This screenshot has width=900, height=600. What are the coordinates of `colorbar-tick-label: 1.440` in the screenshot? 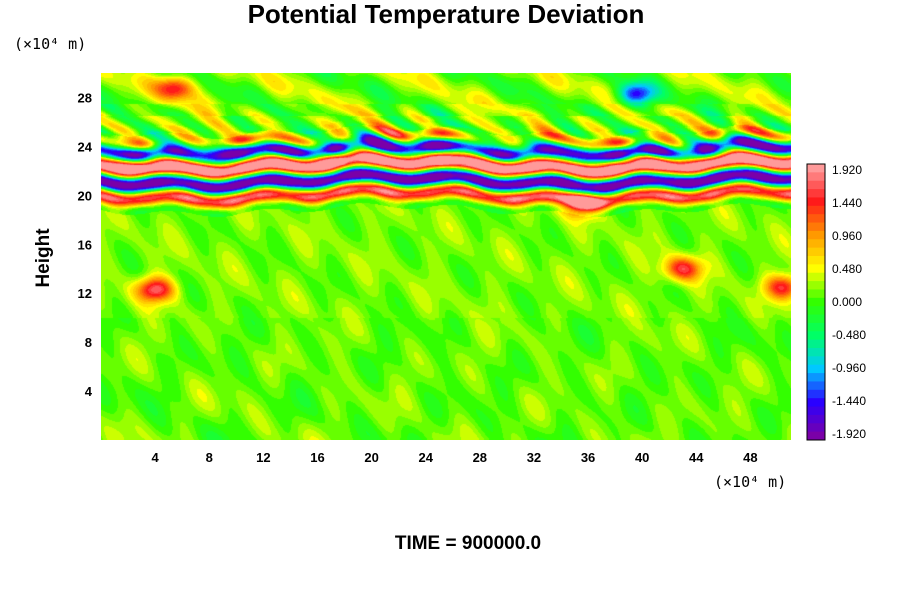 It's located at (847, 203).